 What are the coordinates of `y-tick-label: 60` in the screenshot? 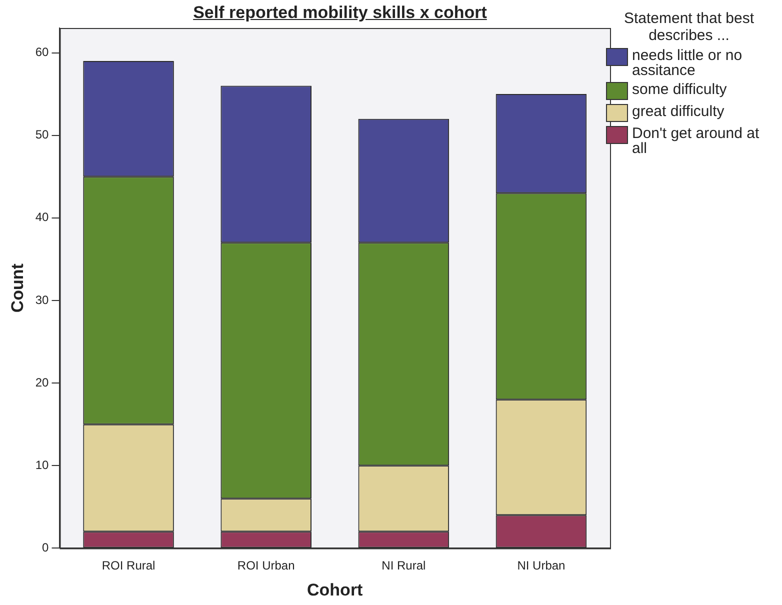 It's located at (42, 52).